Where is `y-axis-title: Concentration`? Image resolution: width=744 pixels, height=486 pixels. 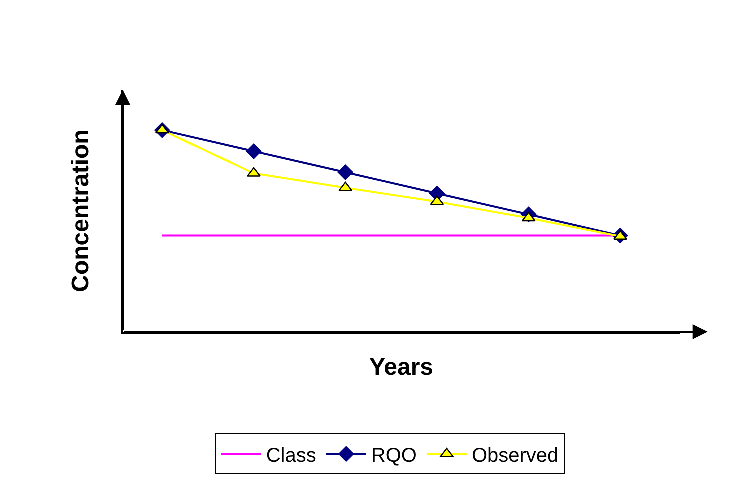
y-axis-title: Concentration is located at coordinates (81, 211).